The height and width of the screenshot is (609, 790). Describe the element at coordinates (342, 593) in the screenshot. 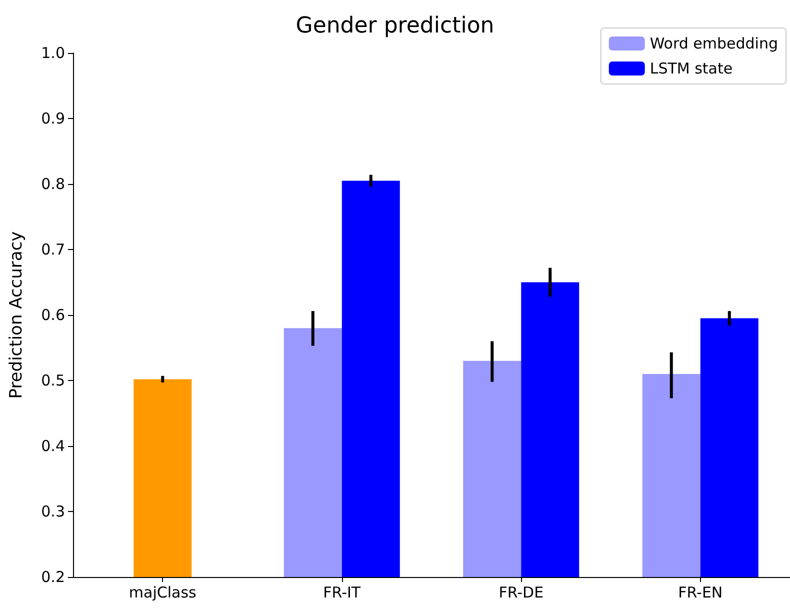

I see `x-tick-label: FR-IT` at that location.